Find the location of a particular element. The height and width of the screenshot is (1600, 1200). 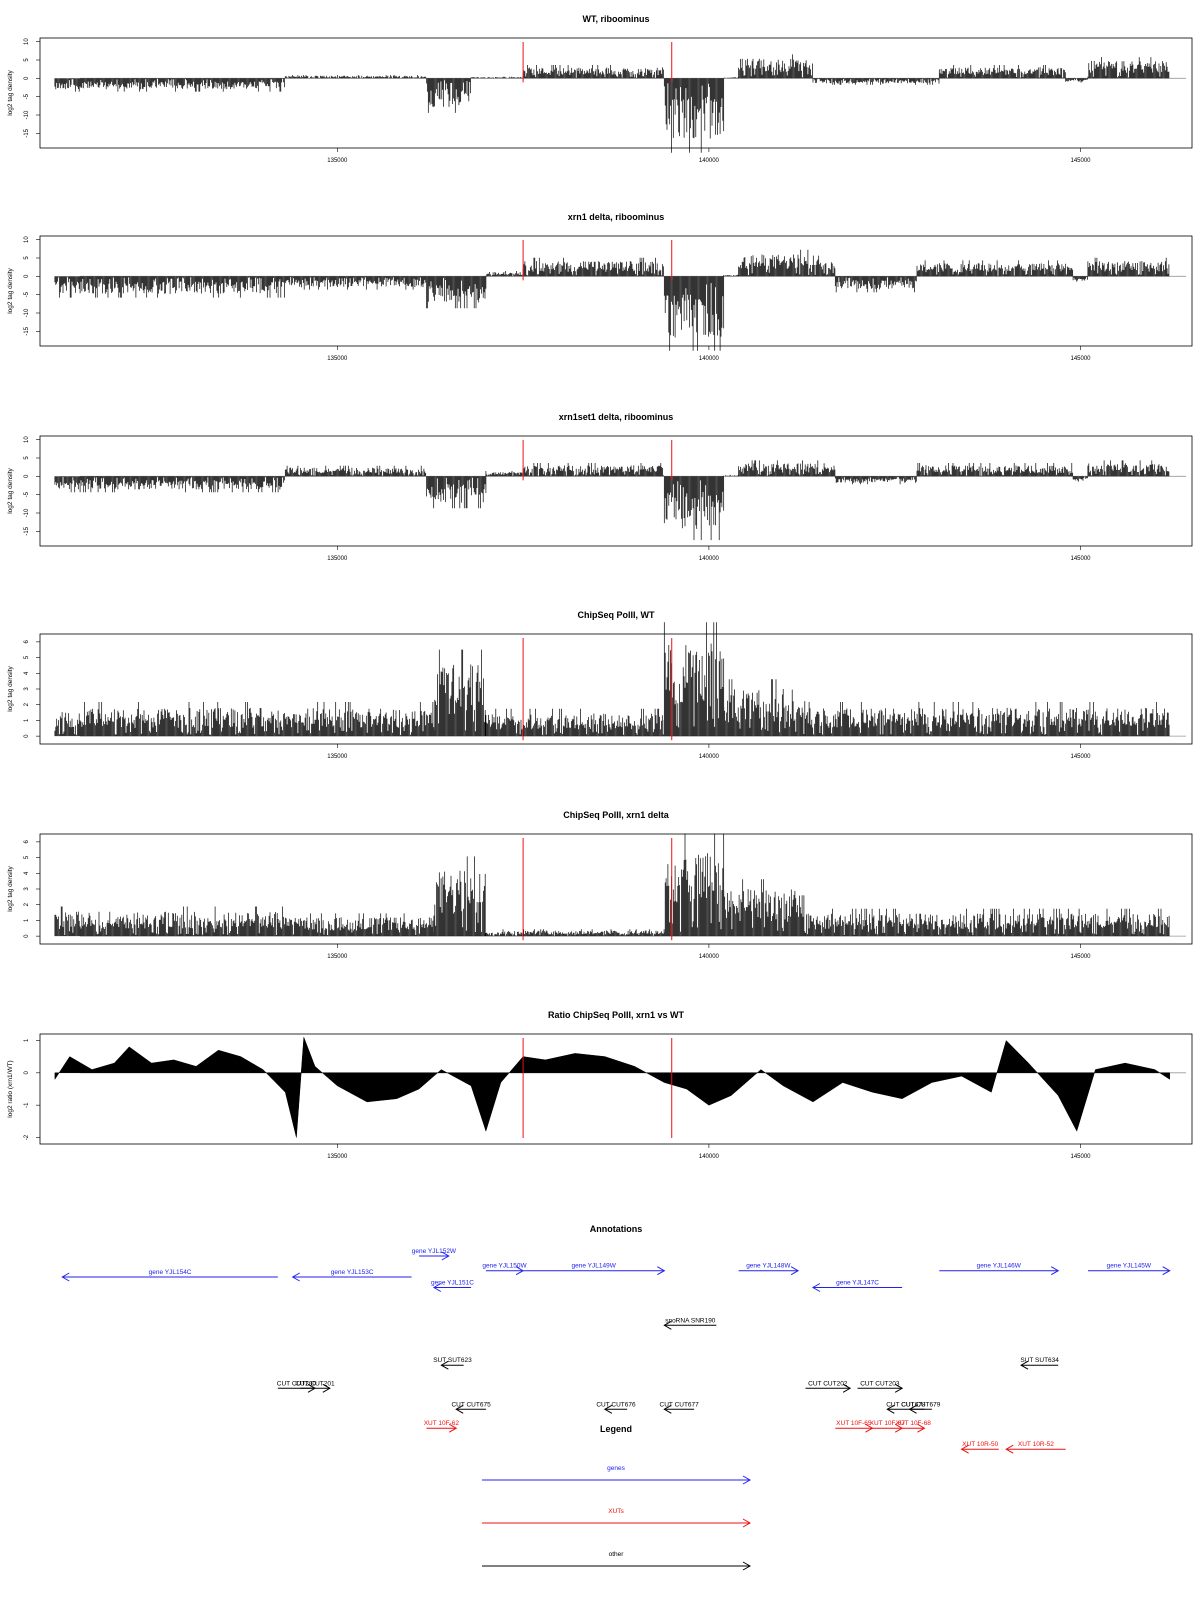

feature-label: CUT CUT203 is located at coordinates (880, 1383).